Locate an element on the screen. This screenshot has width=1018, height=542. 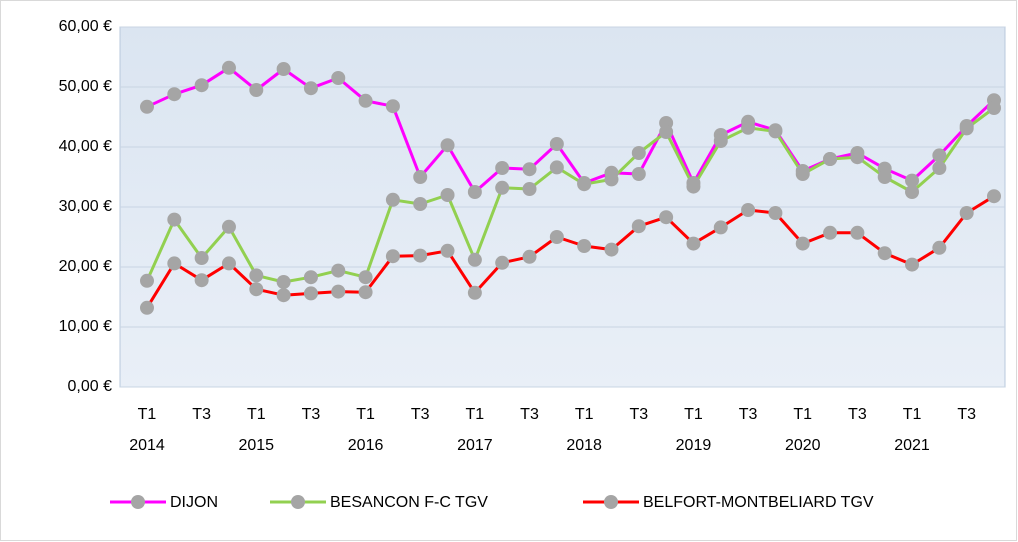
y-tick-label: 30,00 € is located at coordinates (85, 206).